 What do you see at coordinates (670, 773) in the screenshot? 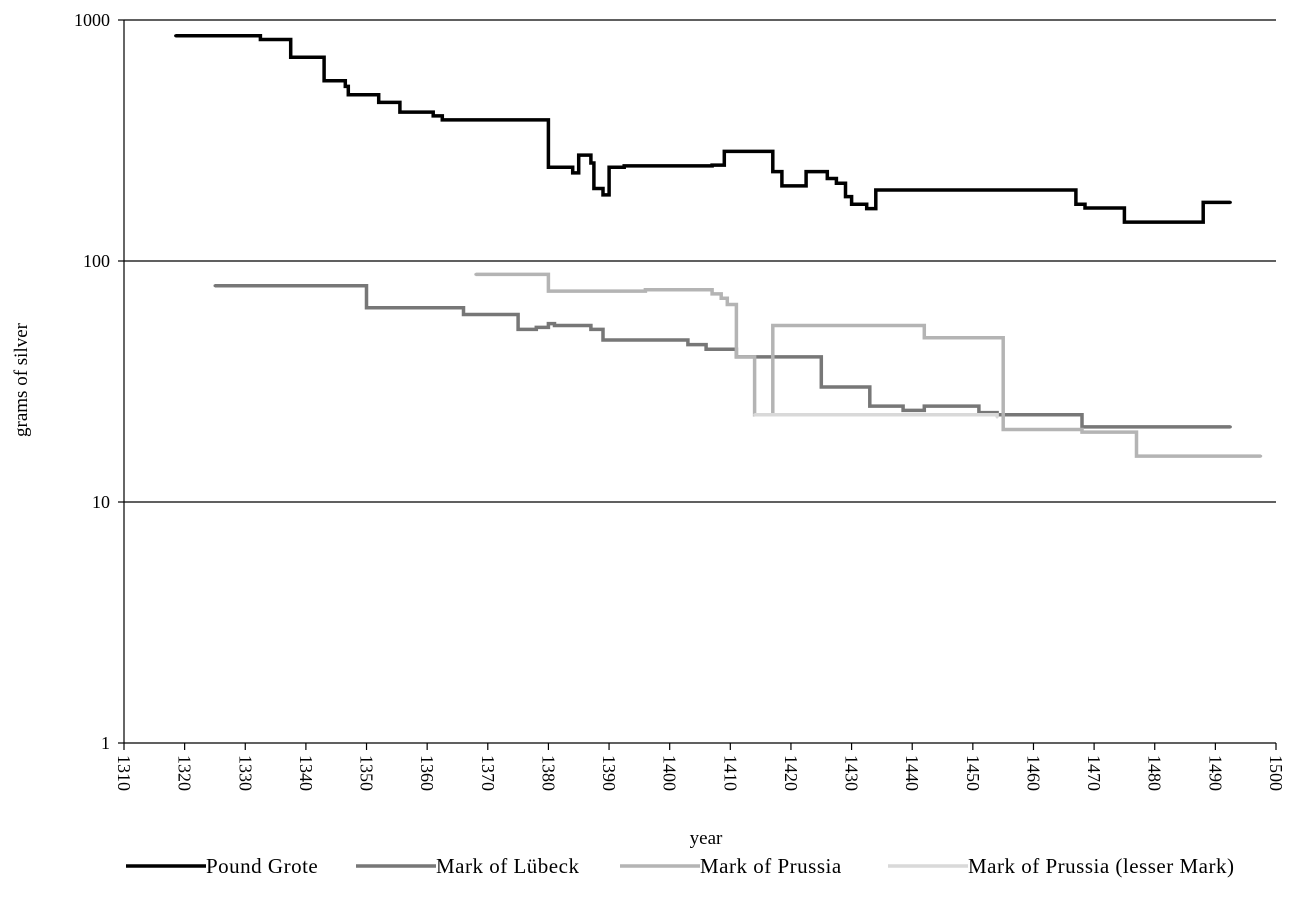
I see `x-tick-label: 1400` at bounding box center [670, 773].